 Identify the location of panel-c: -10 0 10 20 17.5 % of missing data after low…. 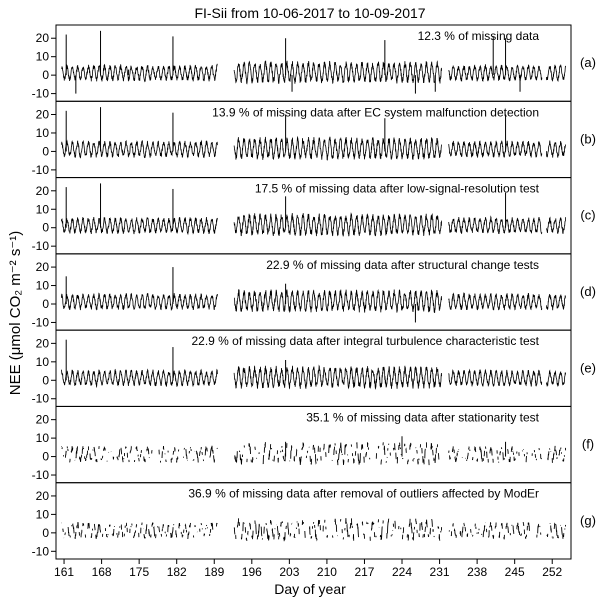
(314, 216).